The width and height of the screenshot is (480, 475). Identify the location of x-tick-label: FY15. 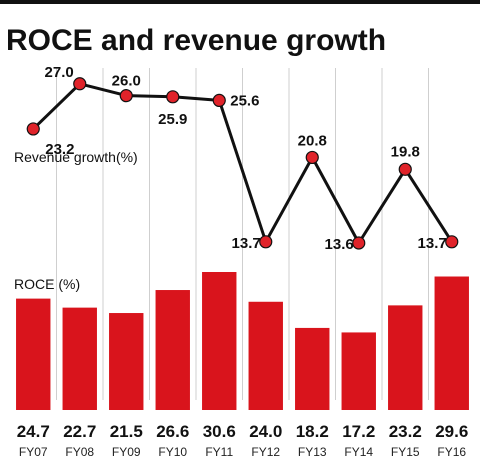
(405, 452).